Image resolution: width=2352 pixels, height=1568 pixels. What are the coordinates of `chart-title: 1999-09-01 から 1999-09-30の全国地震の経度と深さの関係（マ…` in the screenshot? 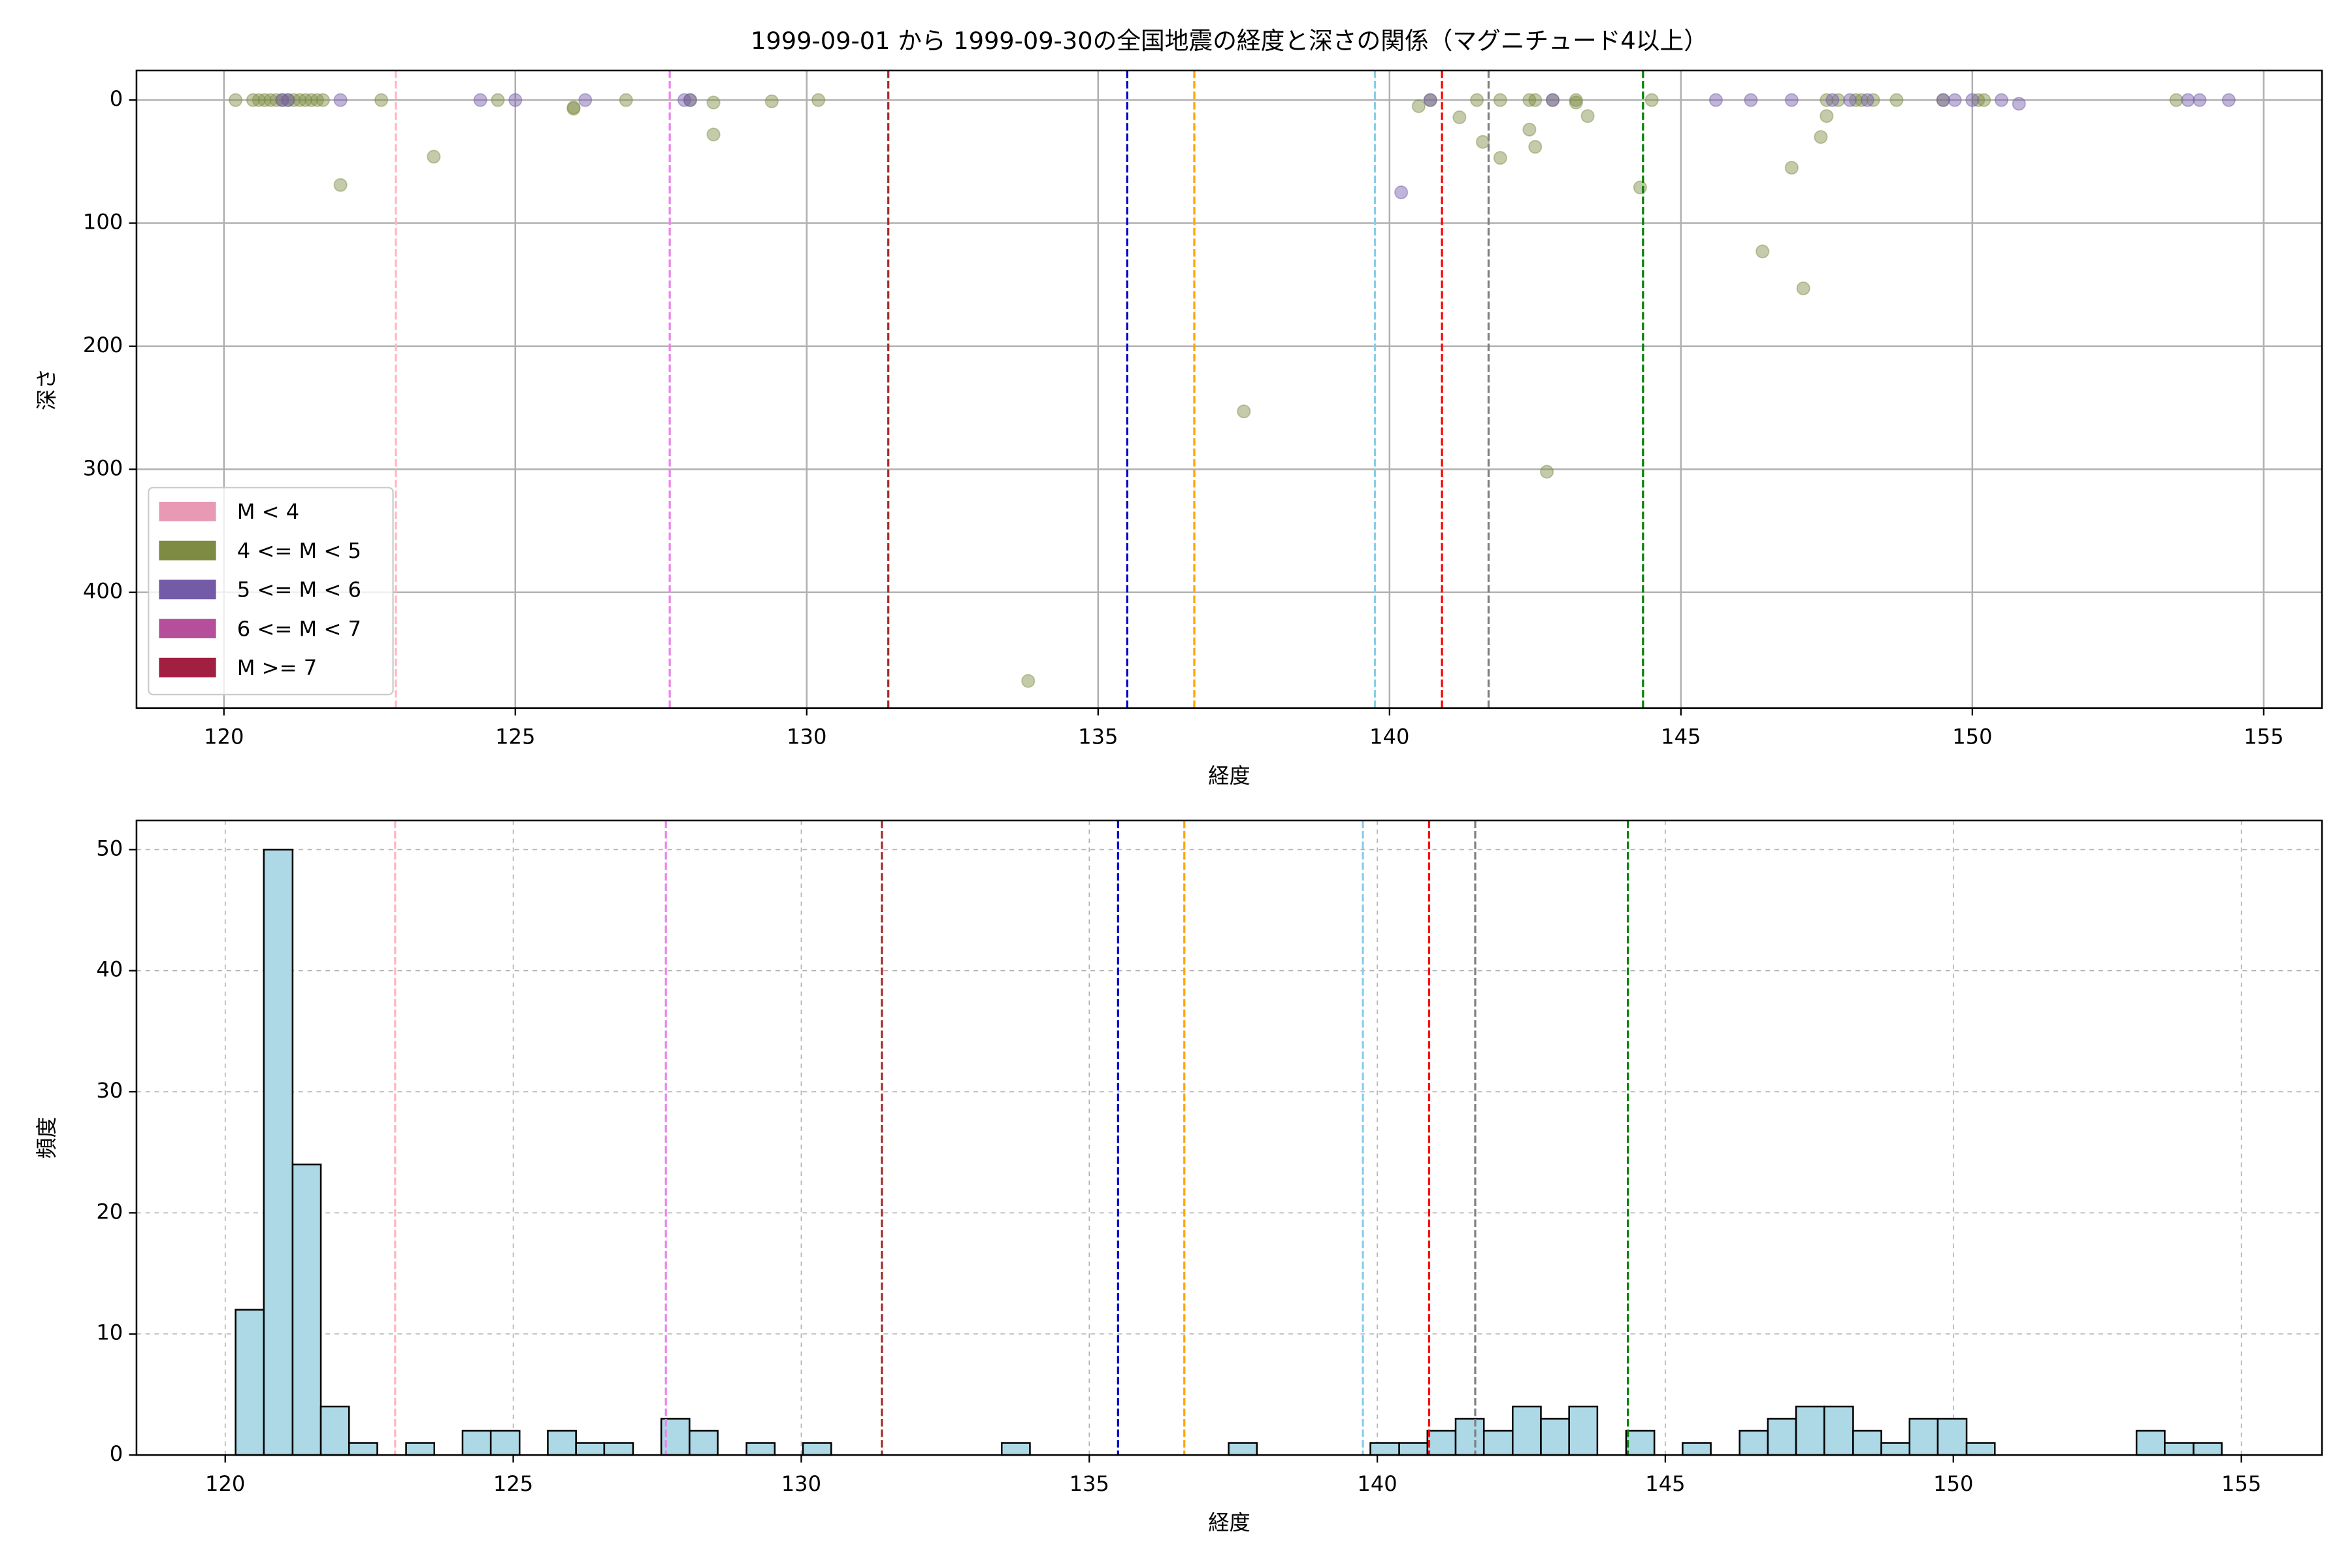 It's located at (1229, 41).